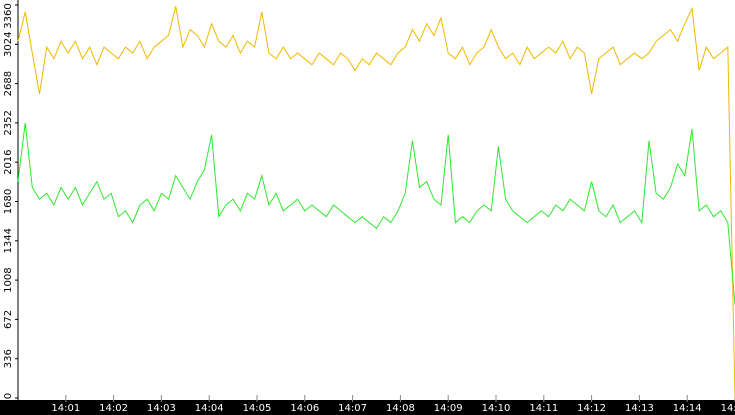 The width and height of the screenshot is (735, 415). Describe the element at coordinates (113, 408) in the screenshot. I see `x-tick-label: 14:02` at that location.